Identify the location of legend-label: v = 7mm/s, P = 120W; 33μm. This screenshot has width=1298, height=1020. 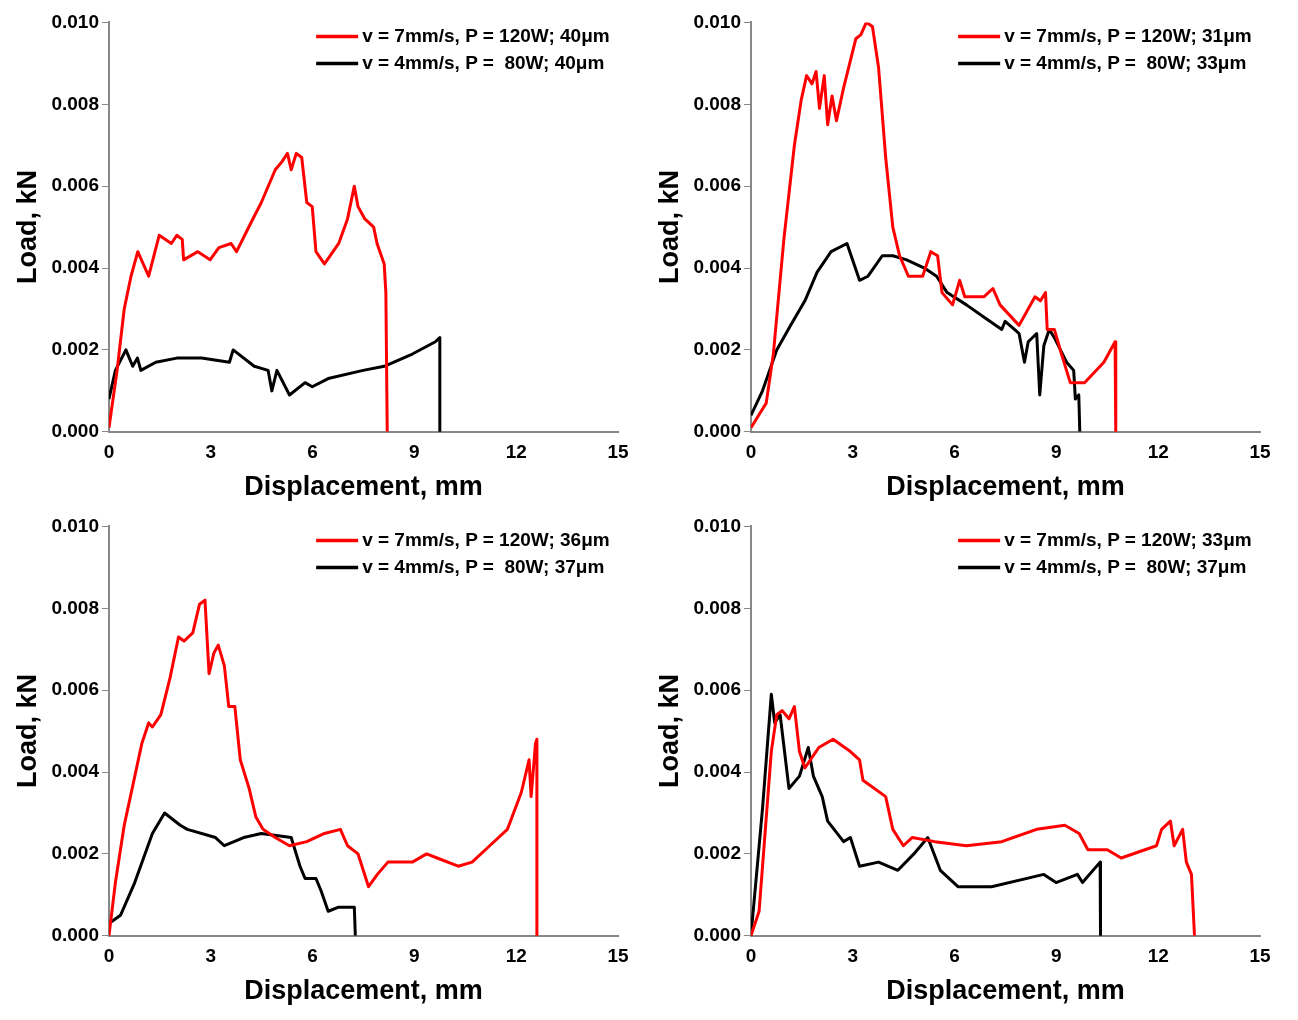
(1128, 539).